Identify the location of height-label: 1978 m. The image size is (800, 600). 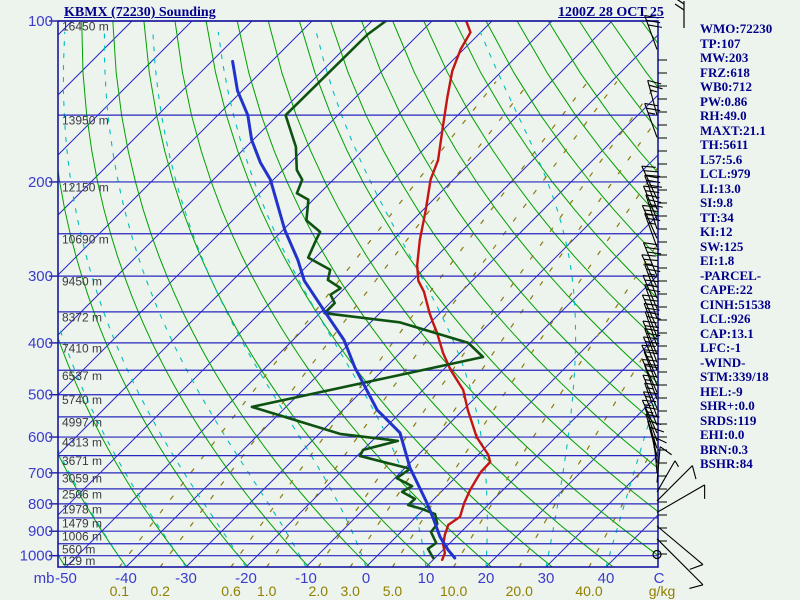
(82, 509).